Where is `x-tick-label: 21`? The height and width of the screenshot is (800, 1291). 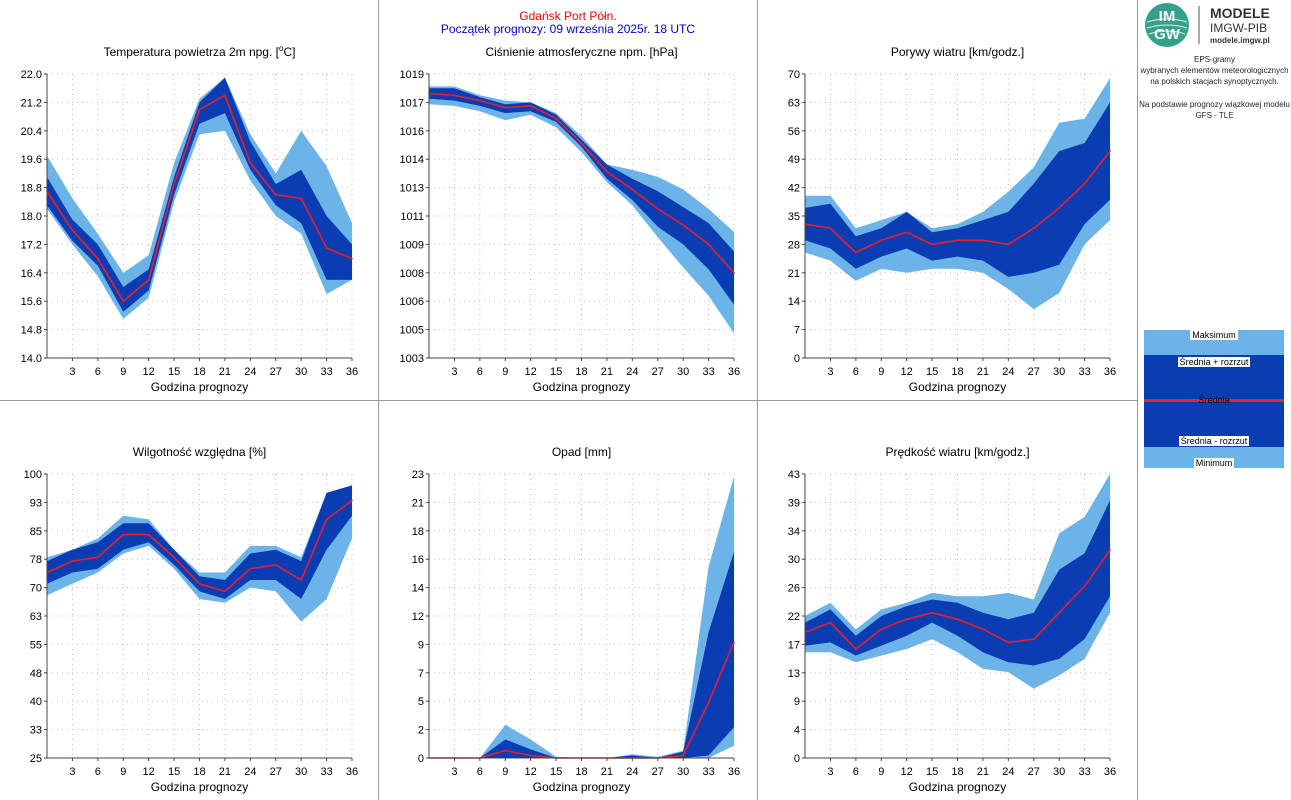
x-tick-label: 21 is located at coordinates (983, 772).